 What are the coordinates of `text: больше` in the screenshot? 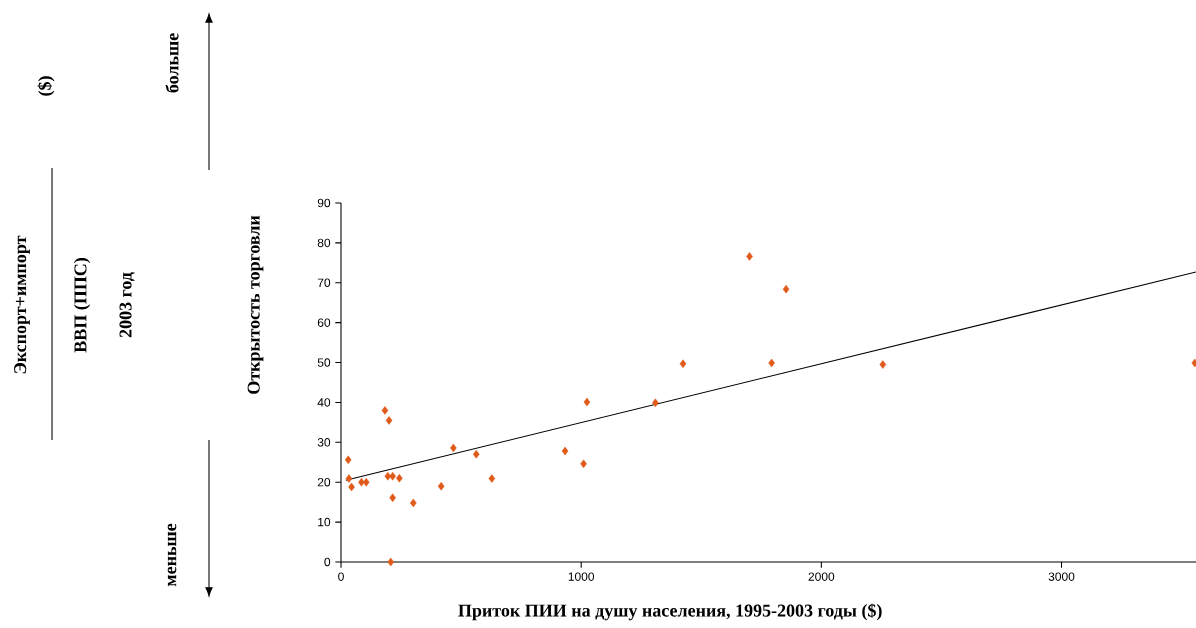 It's located at (172, 63).